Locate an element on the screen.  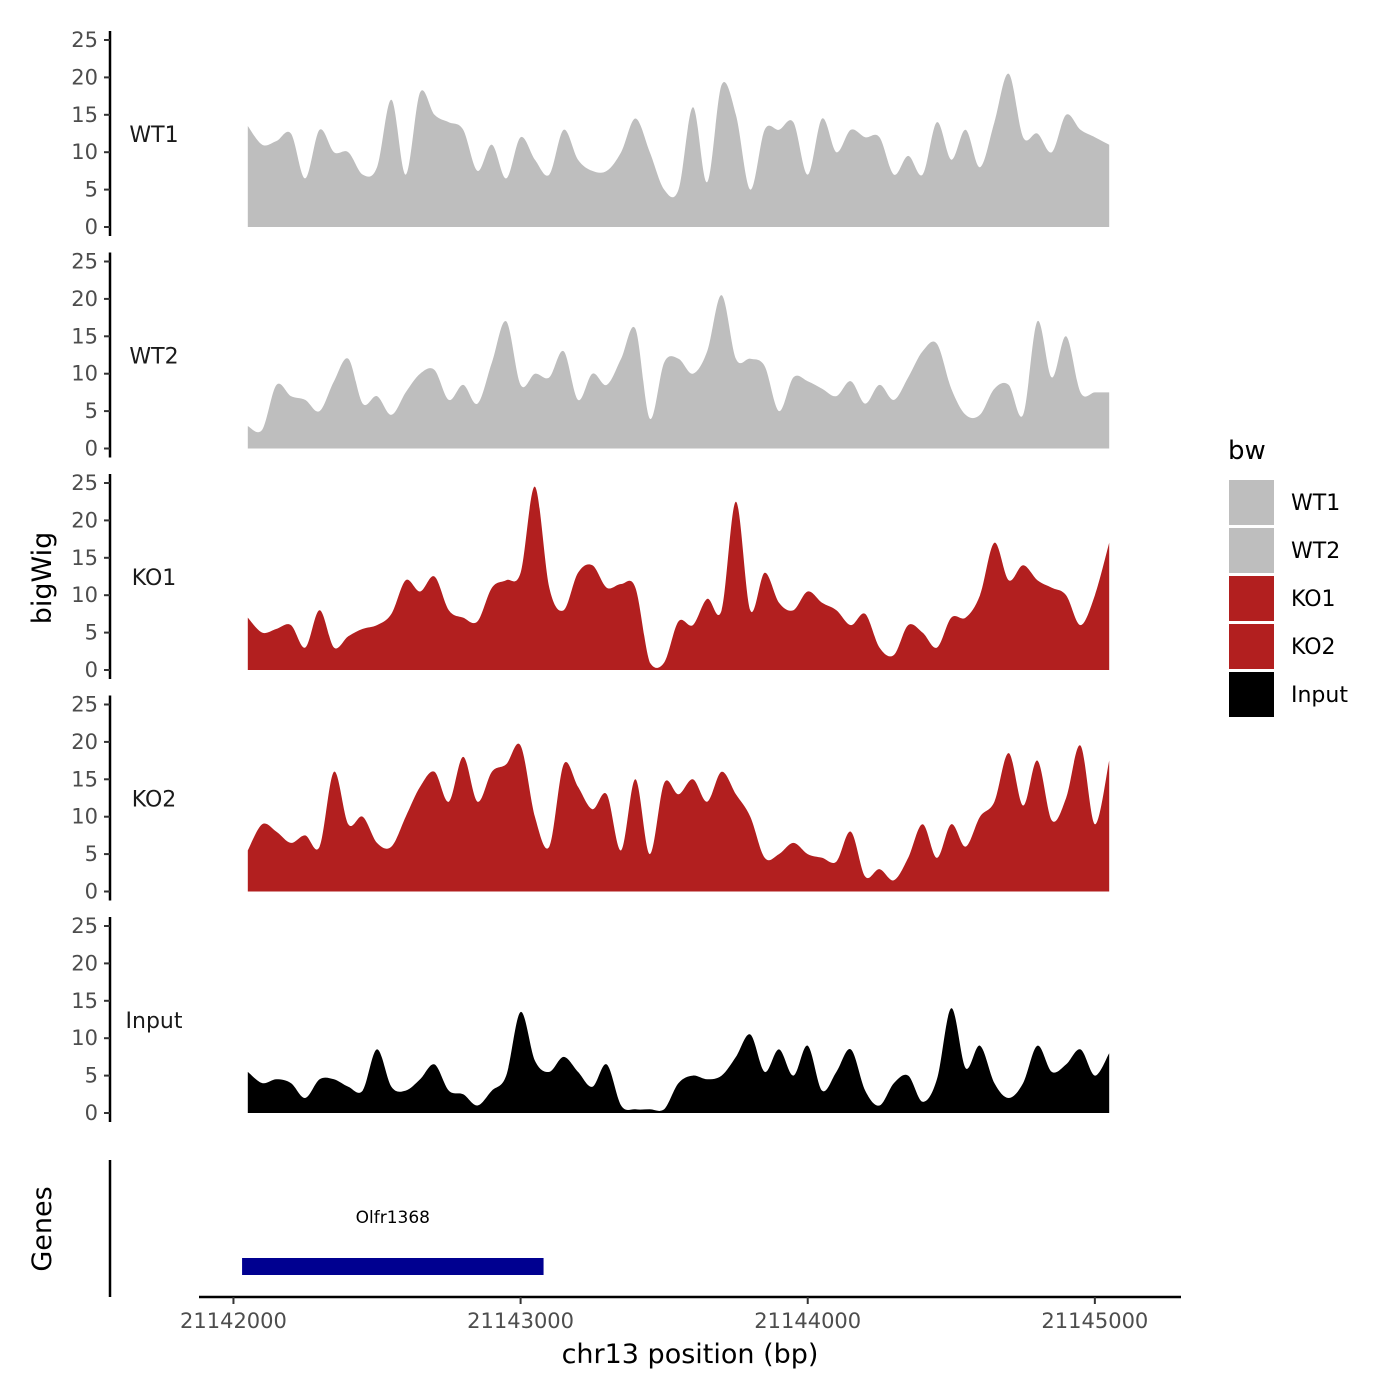
track-wt2: 0 5 10 15 20 25 WT2 is located at coordinates (590, 355).